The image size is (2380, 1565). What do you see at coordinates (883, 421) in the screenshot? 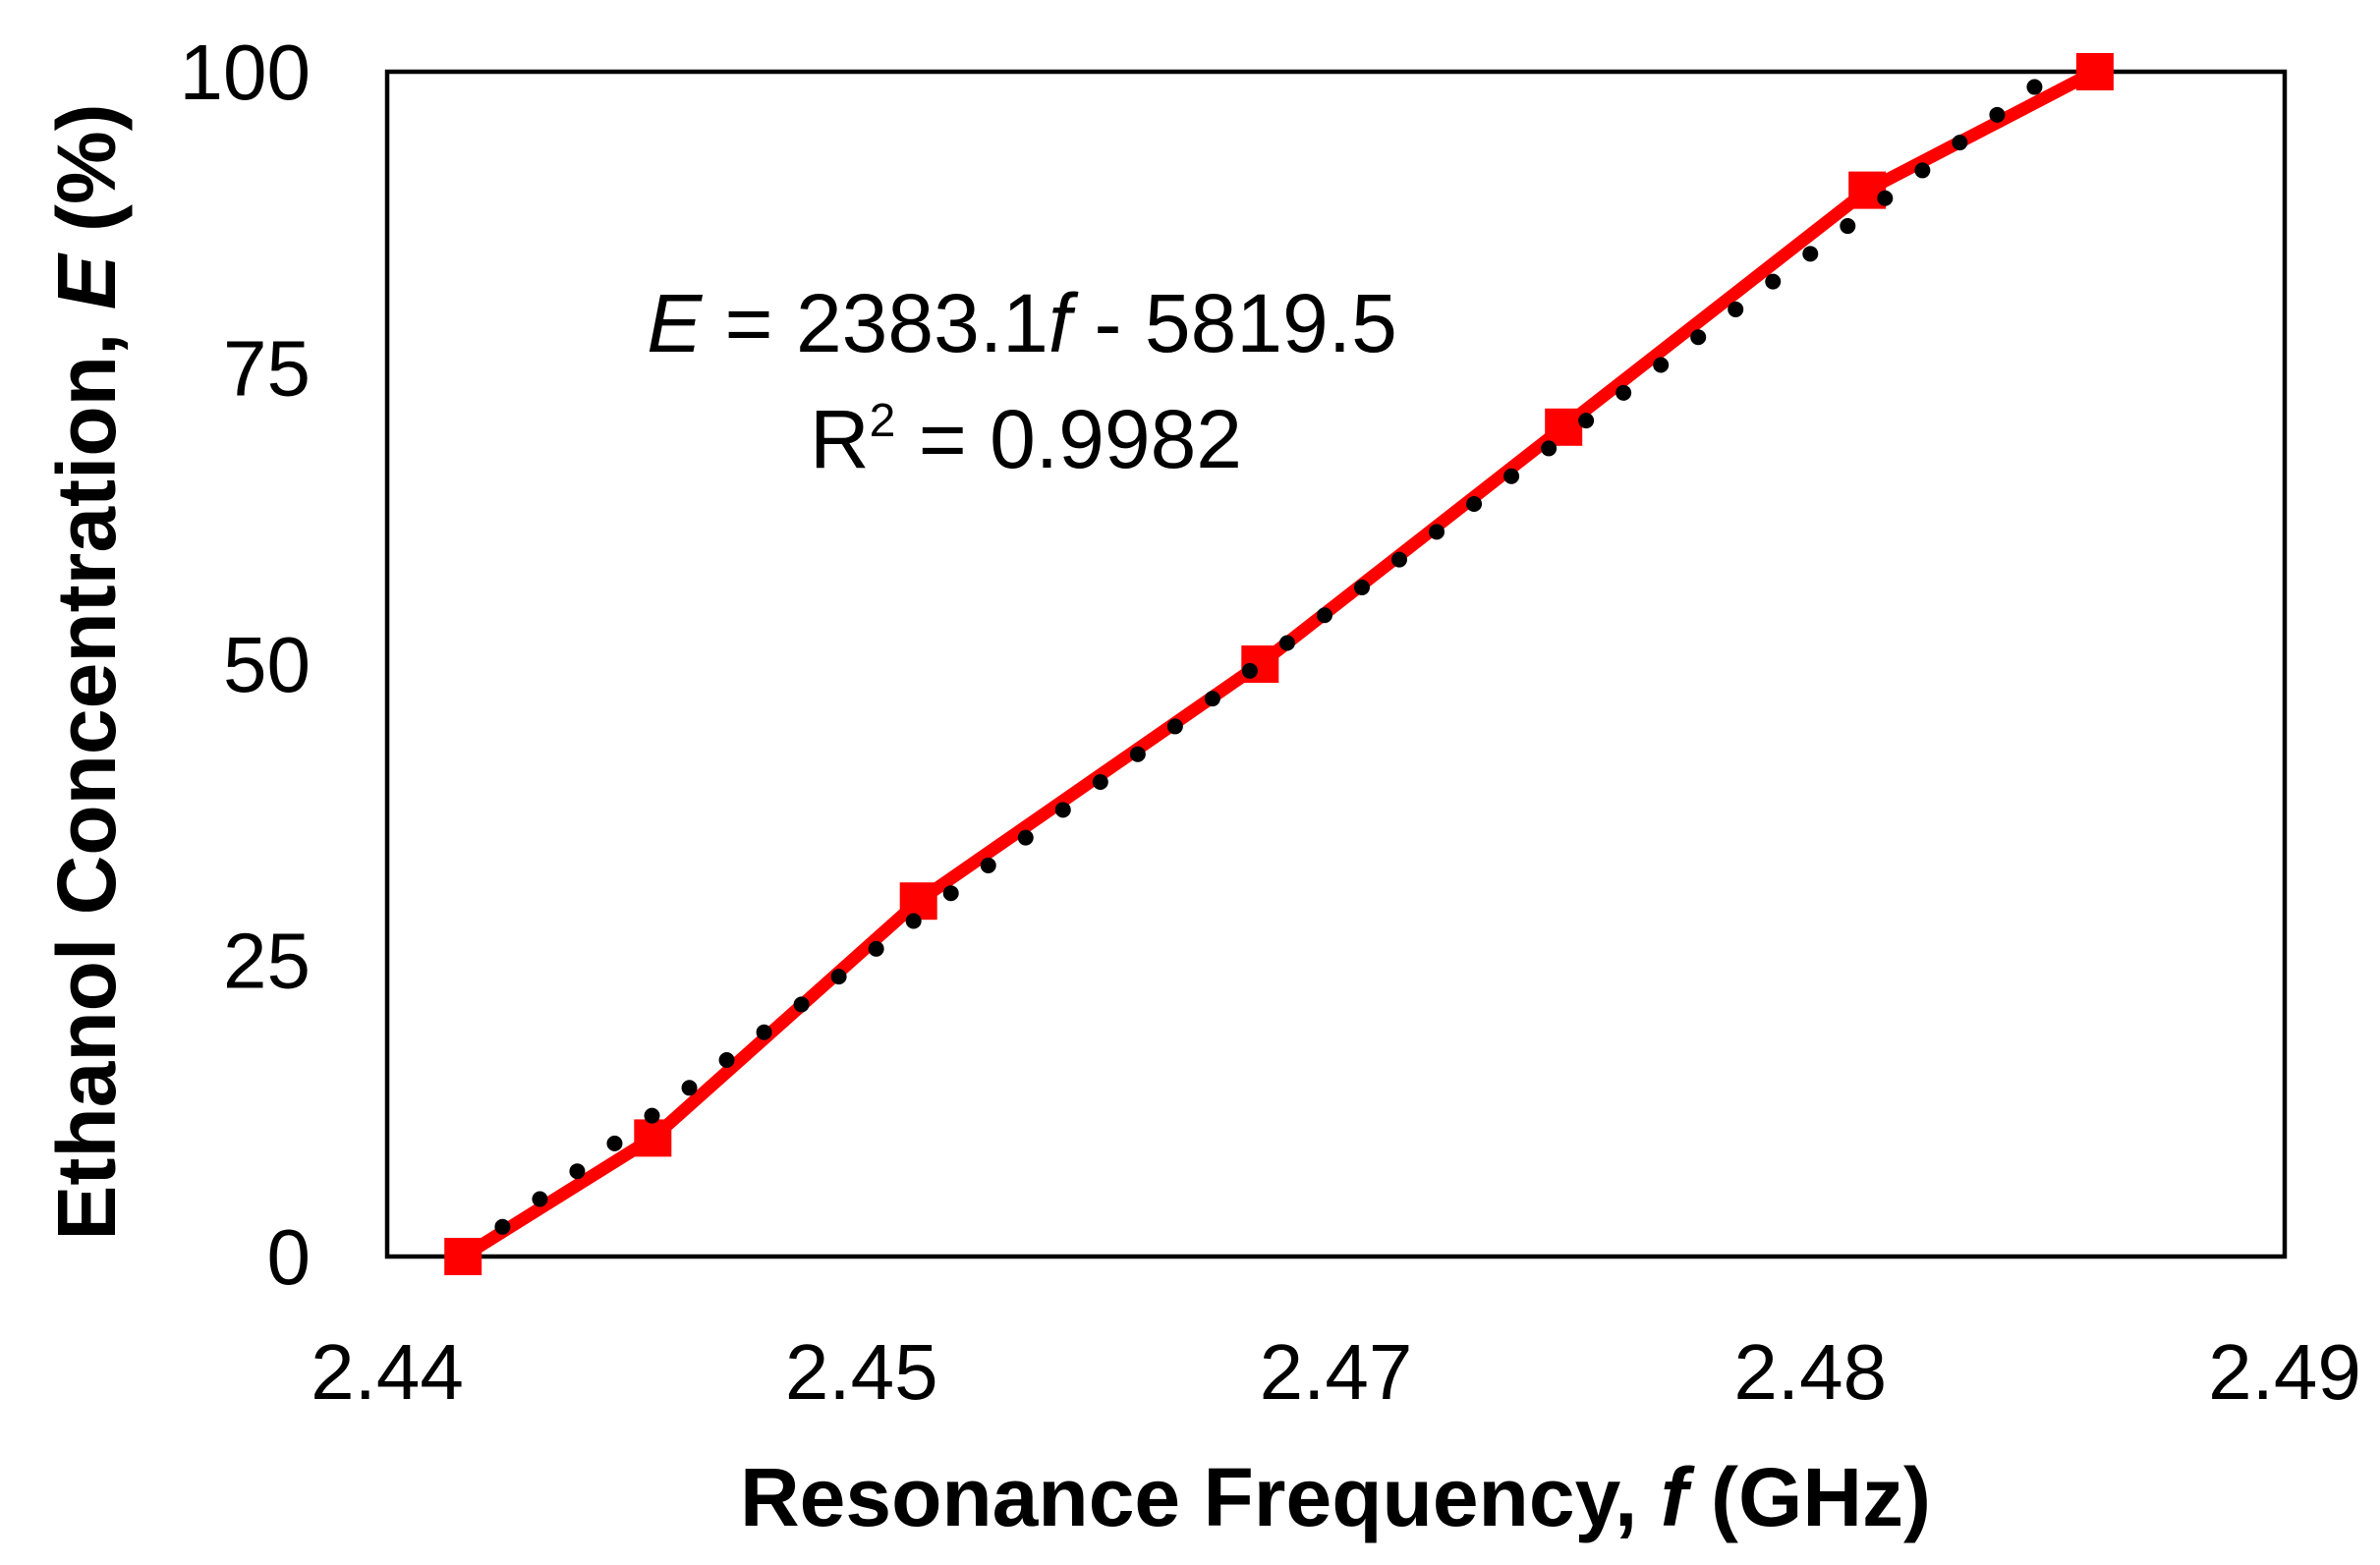
I see `r-squared-exponent: 2` at bounding box center [883, 421].